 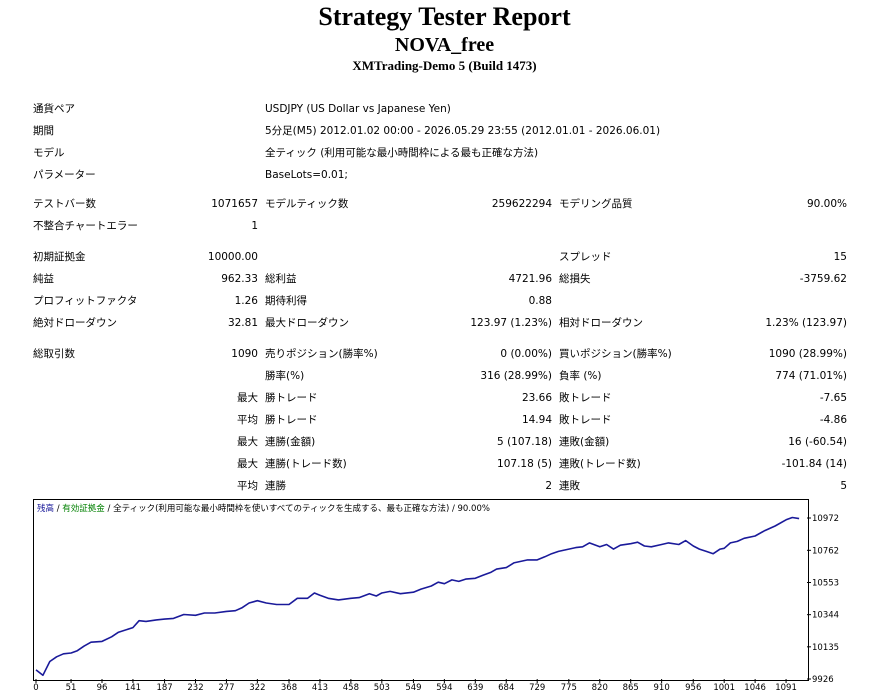 I want to click on expected-payoff-label: 期待利得, so click(x=286, y=301).